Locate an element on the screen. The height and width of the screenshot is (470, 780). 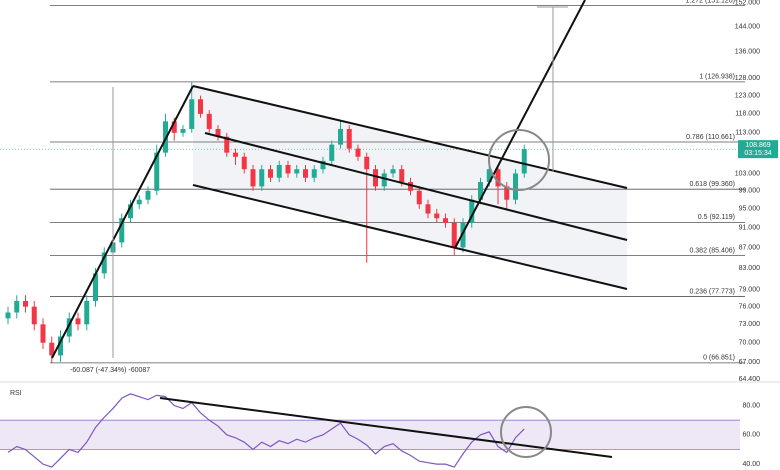
fib-label: 0.786 (110.661) is located at coordinates (710, 137).